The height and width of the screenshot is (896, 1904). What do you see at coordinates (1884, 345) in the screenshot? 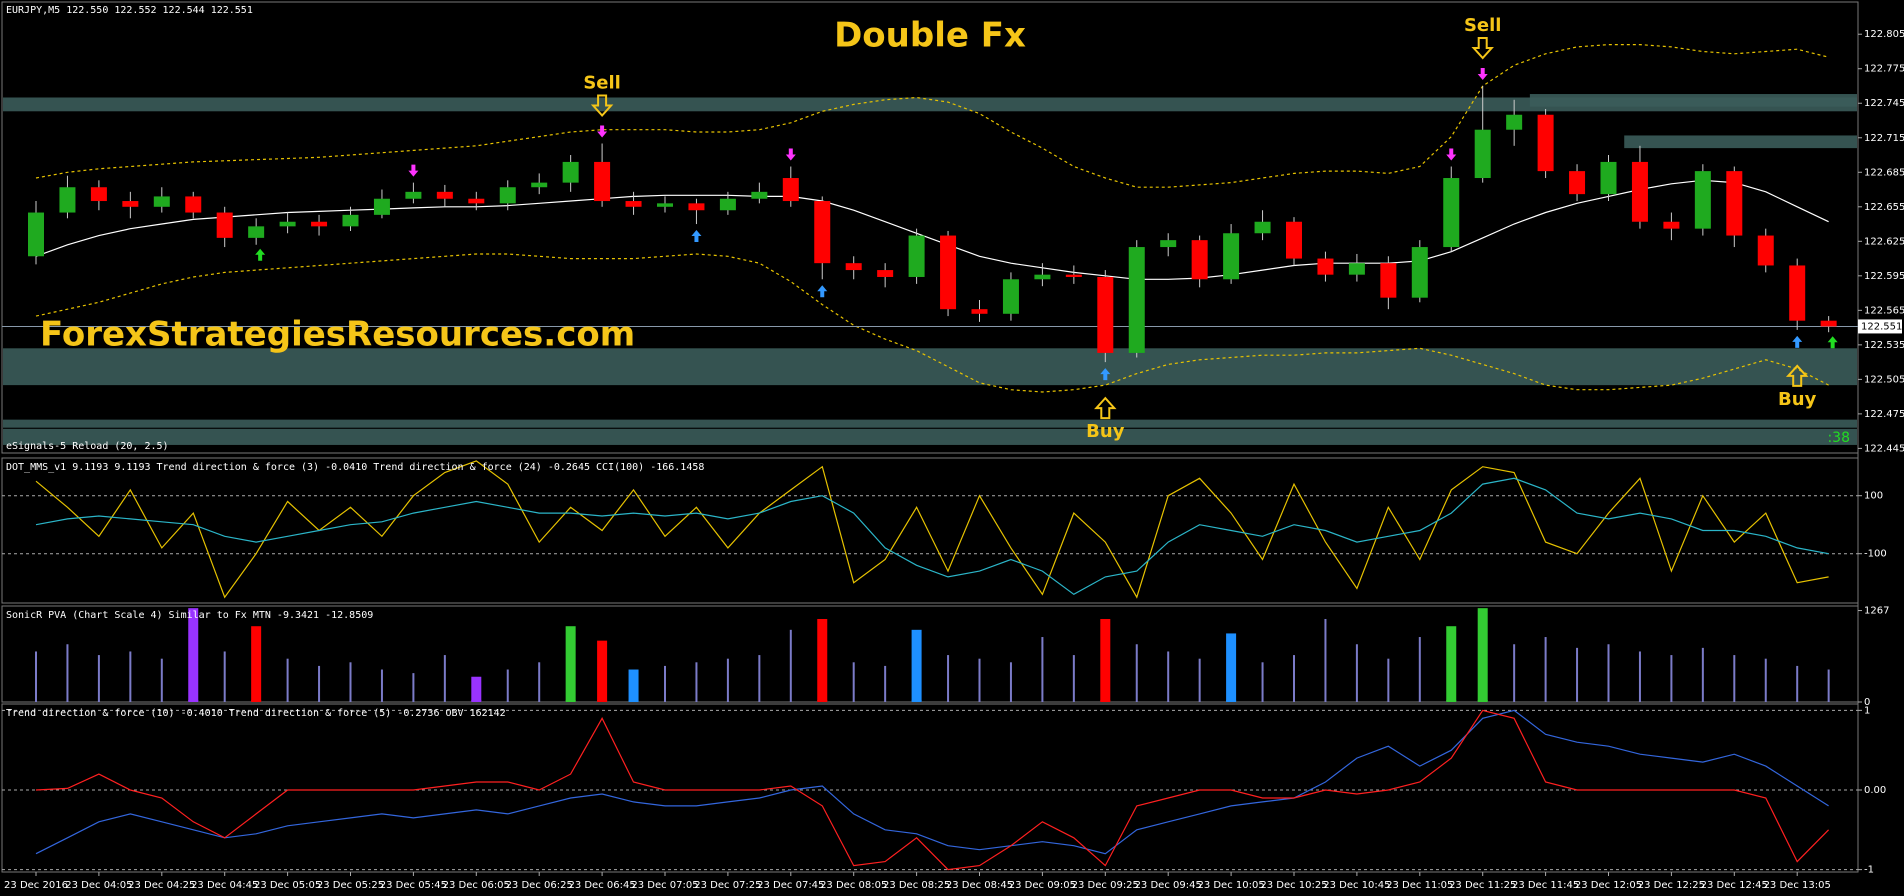
I see `y-tick-label: 122.535` at bounding box center [1884, 345].